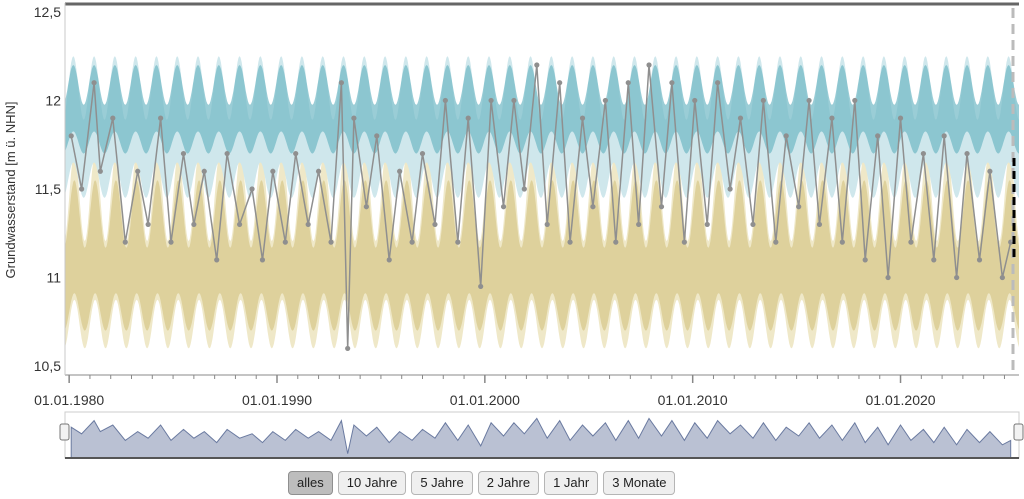 This screenshot has width=1024, height=499. What do you see at coordinates (571, 483) in the screenshot?
I see `range-button-1-year: 1 Jahr` at bounding box center [571, 483].